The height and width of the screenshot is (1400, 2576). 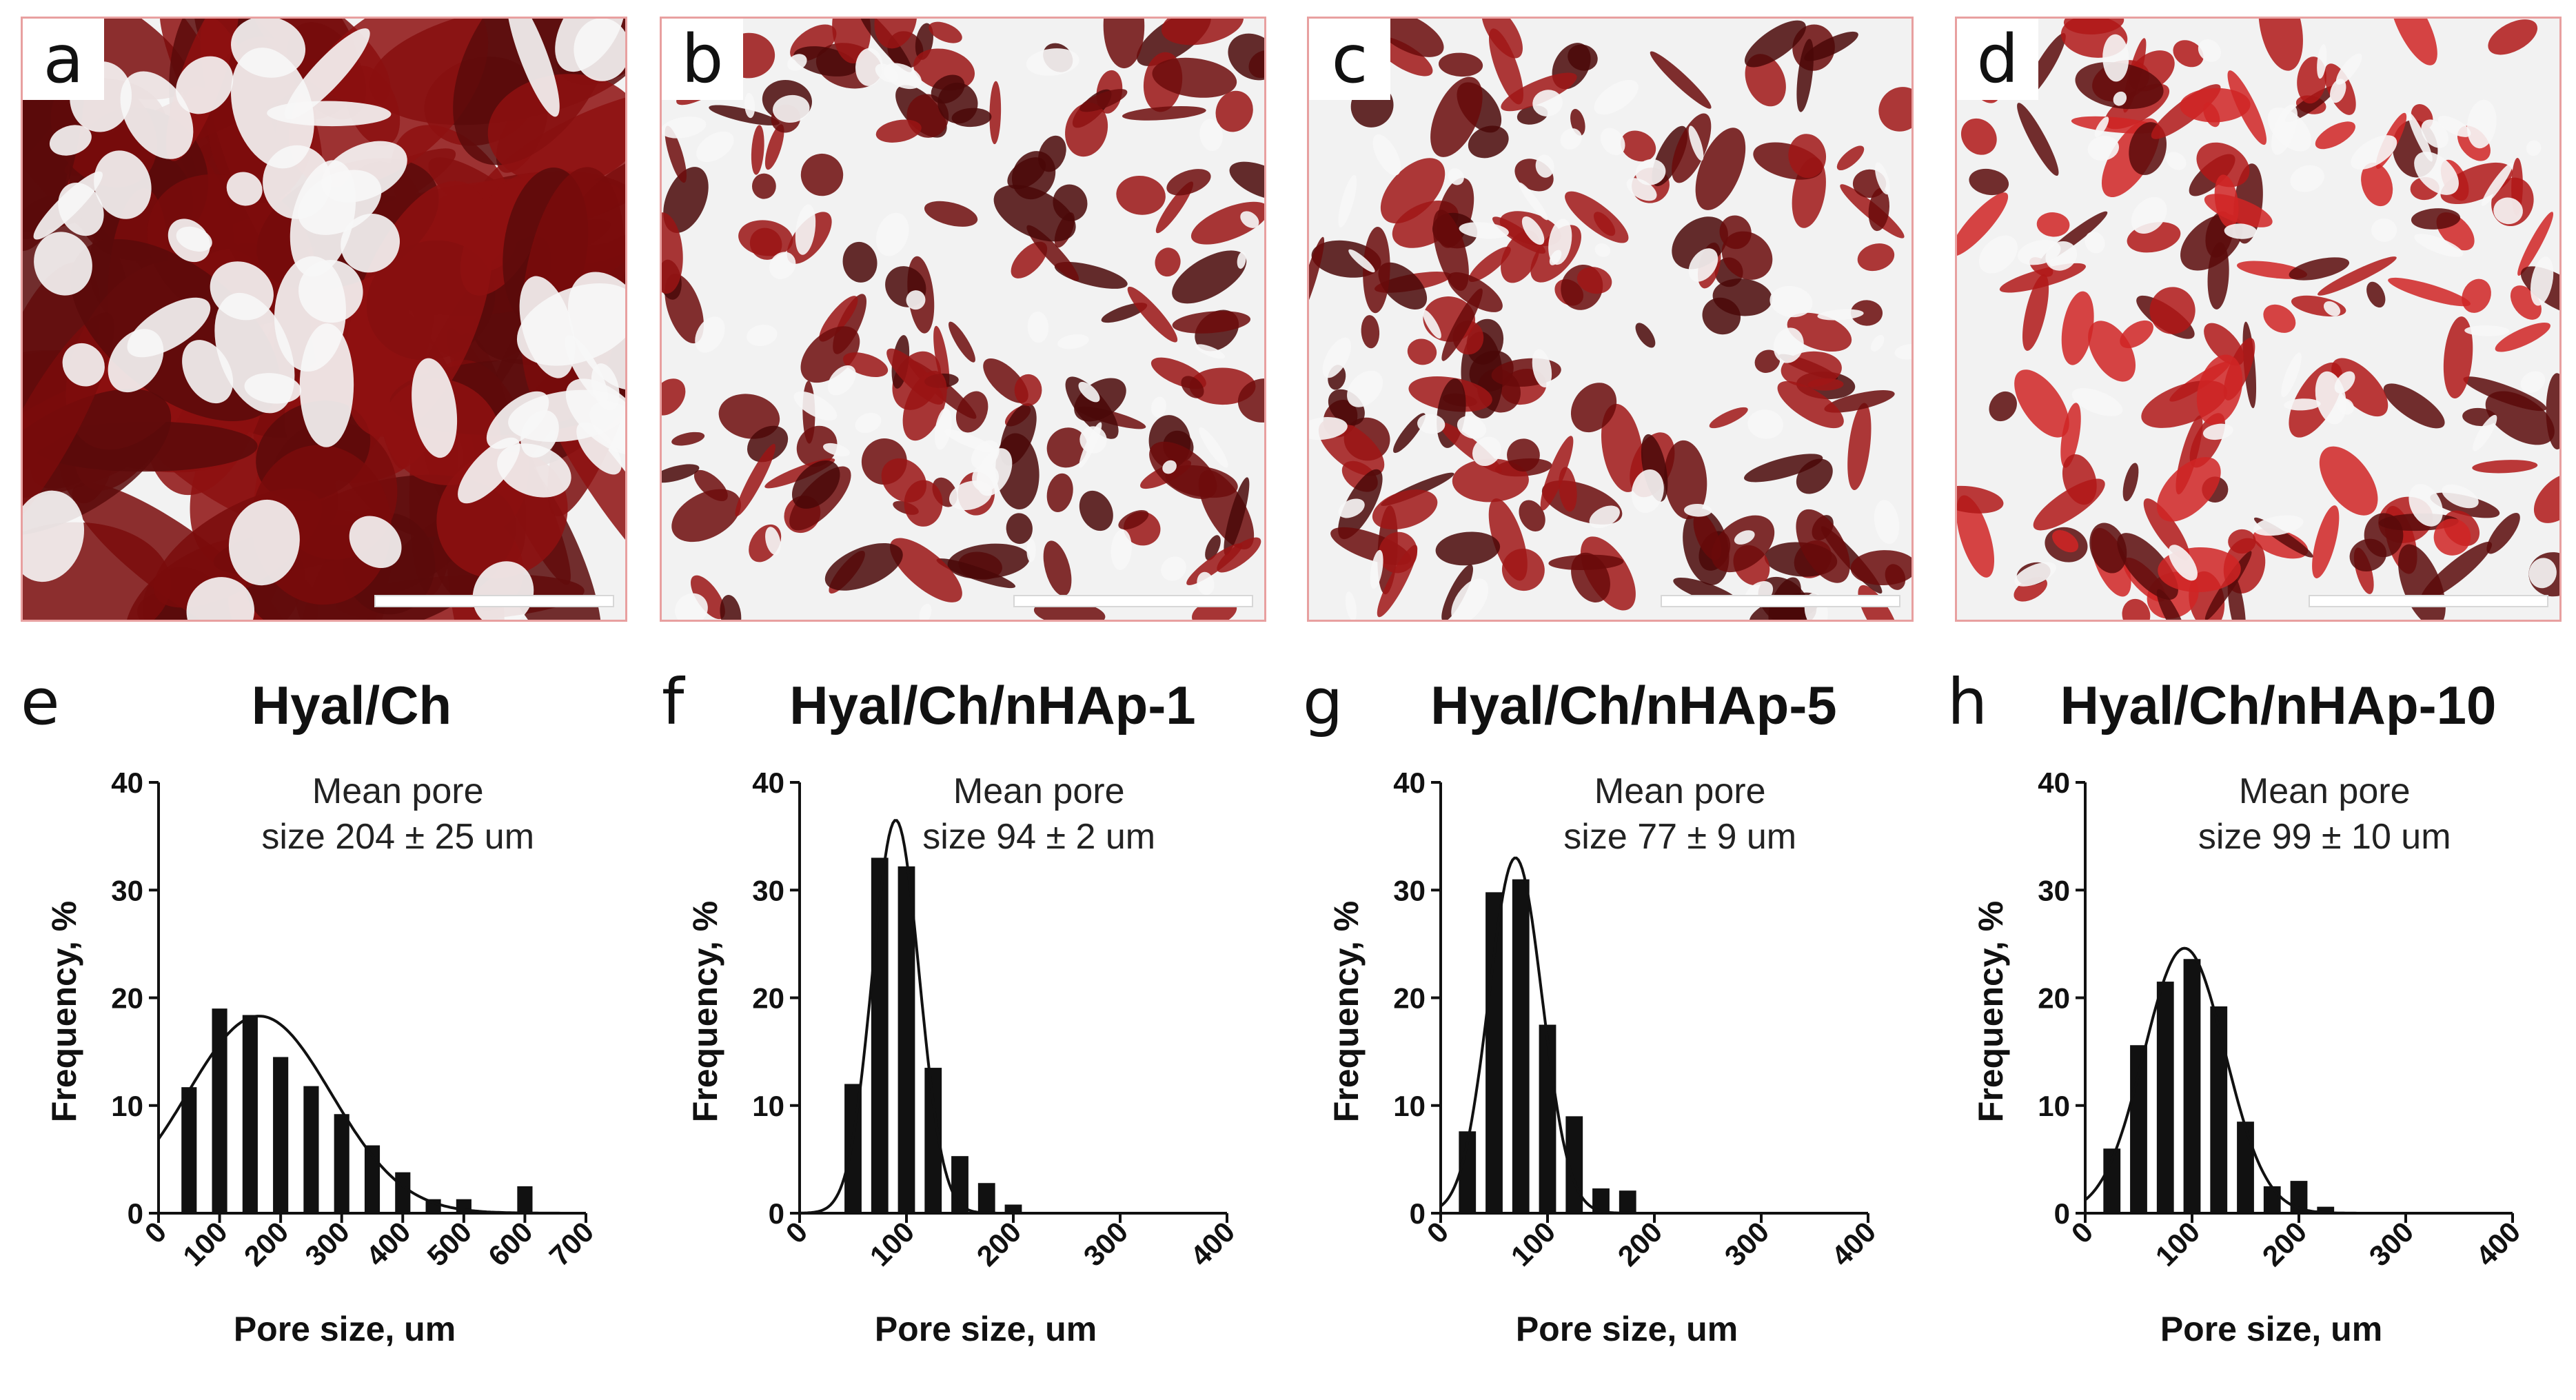 What do you see at coordinates (2054, 998) in the screenshot?
I see `y-tick-label: 20` at bounding box center [2054, 998].